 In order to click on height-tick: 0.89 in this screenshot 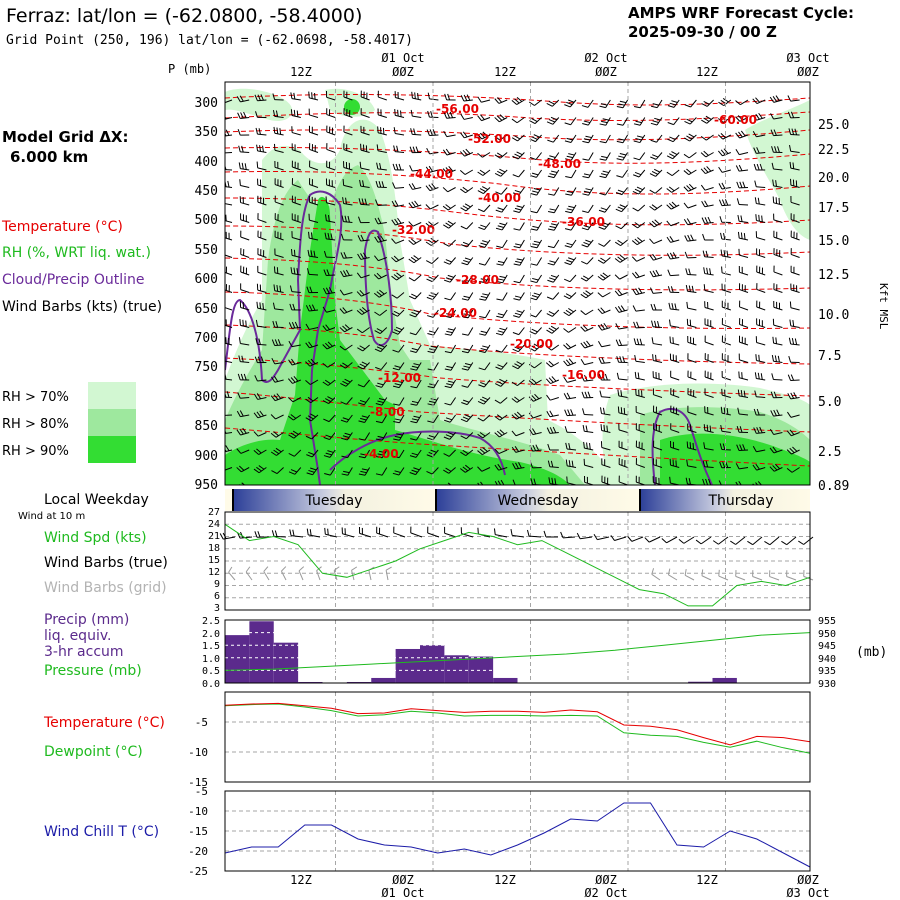, I will do `click(833, 486)`.